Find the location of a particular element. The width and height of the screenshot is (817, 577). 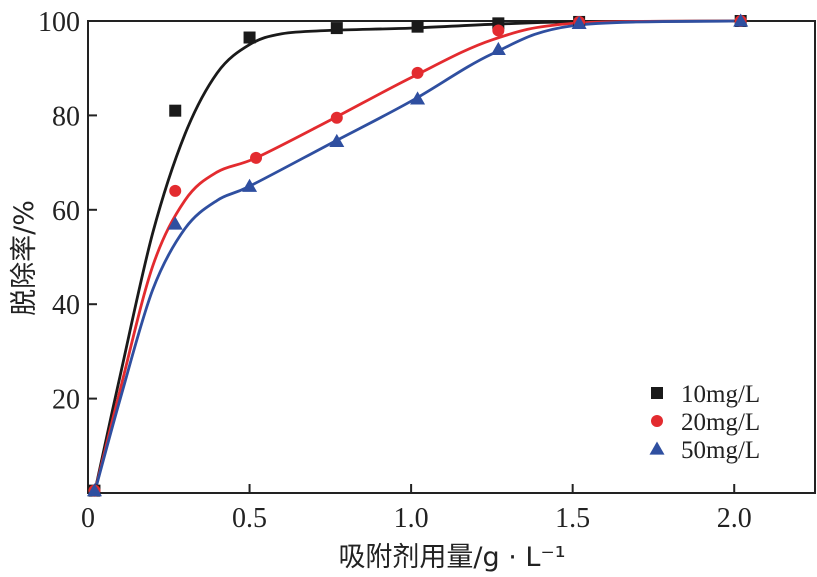

legend-marker-10mg-l is located at coordinates (657, 393).